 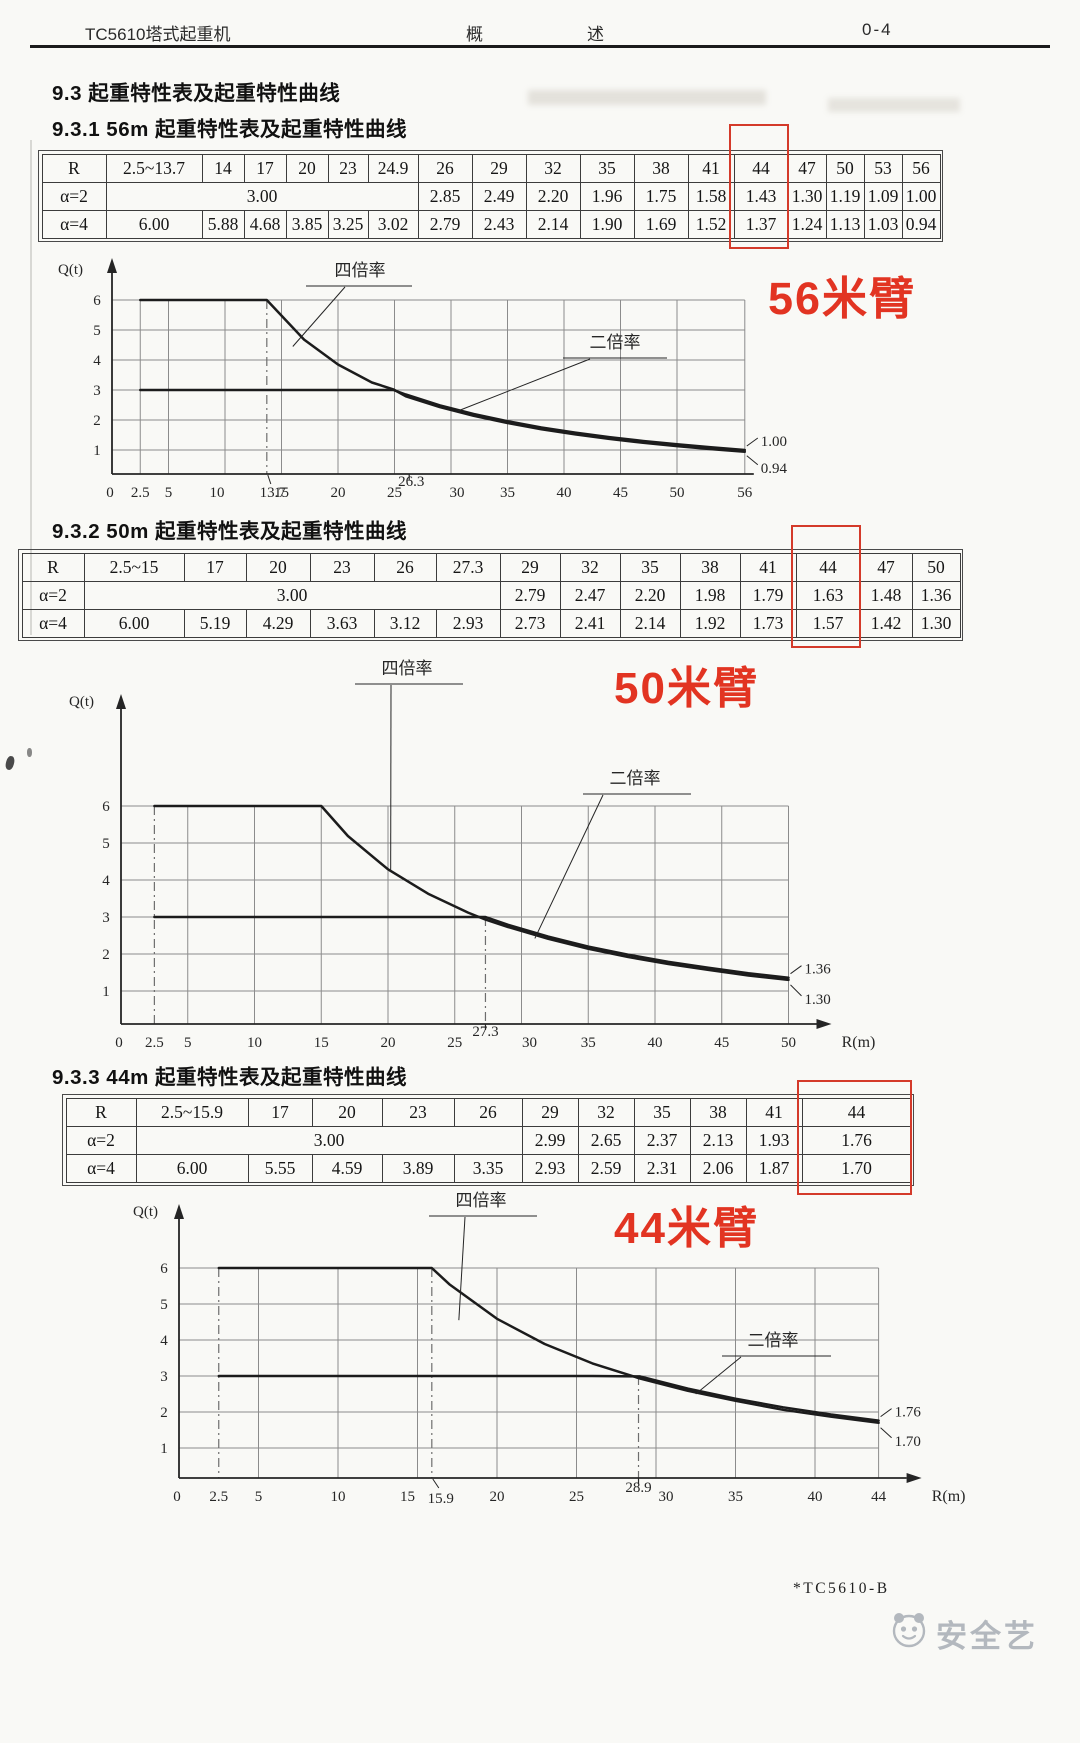 What do you see at coordinates (74, 196) in the screenshot?
I see `alpha2-row-label: α=2` at bounding box center [74, 196].